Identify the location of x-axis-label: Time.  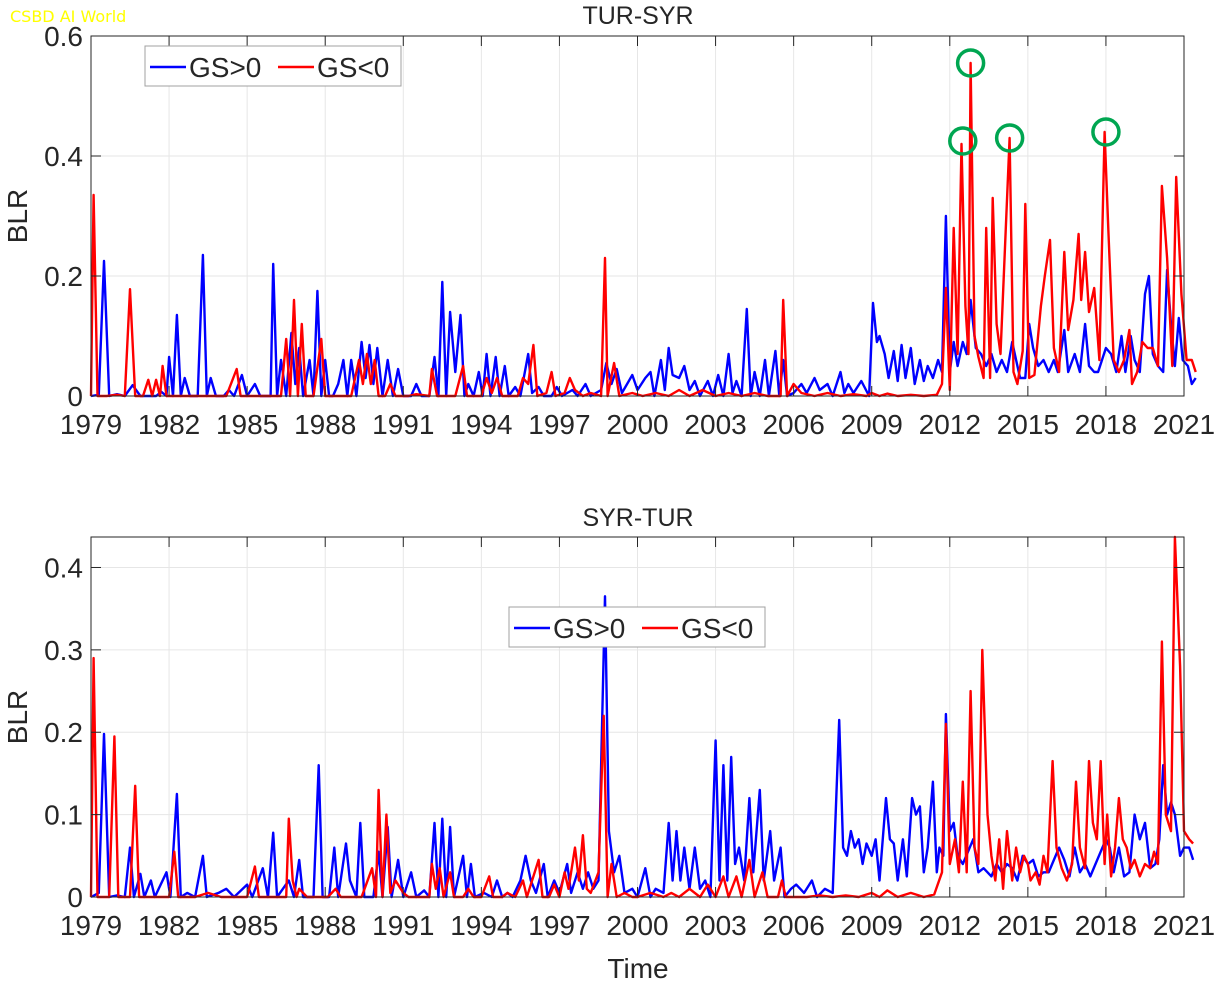
(637, 967).